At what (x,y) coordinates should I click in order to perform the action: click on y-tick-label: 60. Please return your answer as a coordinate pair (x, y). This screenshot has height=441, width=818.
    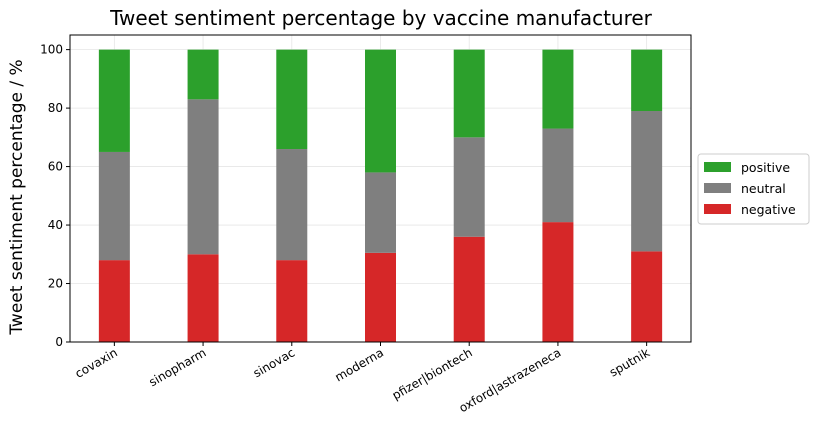
    Looking at the image, I should click on (55, 167).